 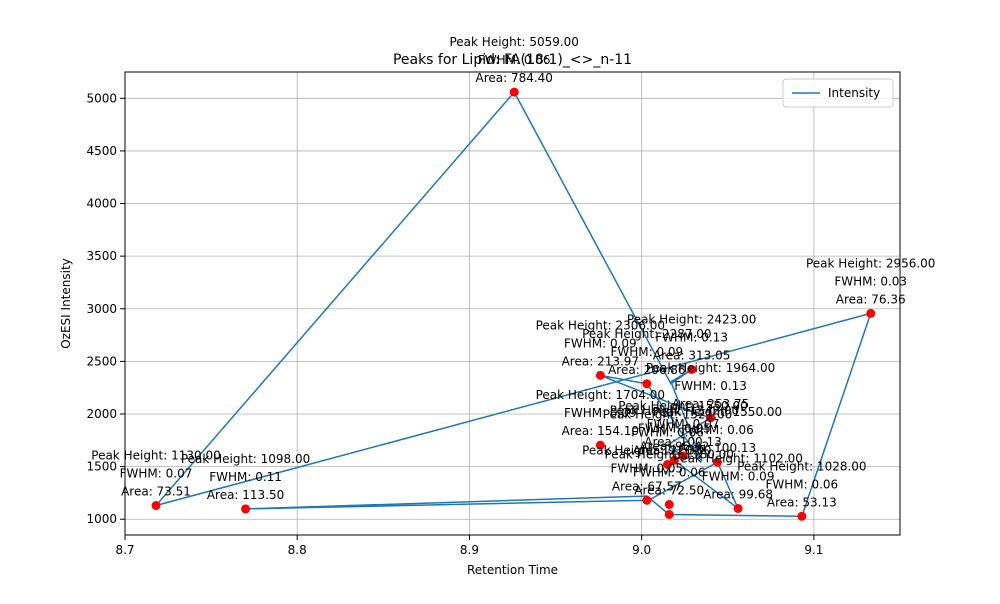 What do you see at coordinates (245, 477) in the screenshot?
I see `peak-annotation-line: FWHM: 0.11` at bounding box center [245, 477].